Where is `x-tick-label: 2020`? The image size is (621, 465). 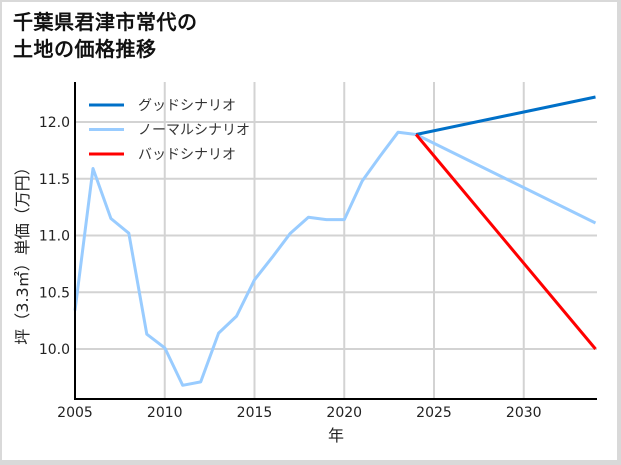
x-tick-label: 2020 is located at coordinates (344, 413).